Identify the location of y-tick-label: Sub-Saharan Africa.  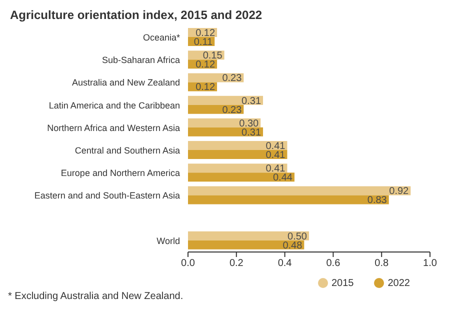
(141, 60).